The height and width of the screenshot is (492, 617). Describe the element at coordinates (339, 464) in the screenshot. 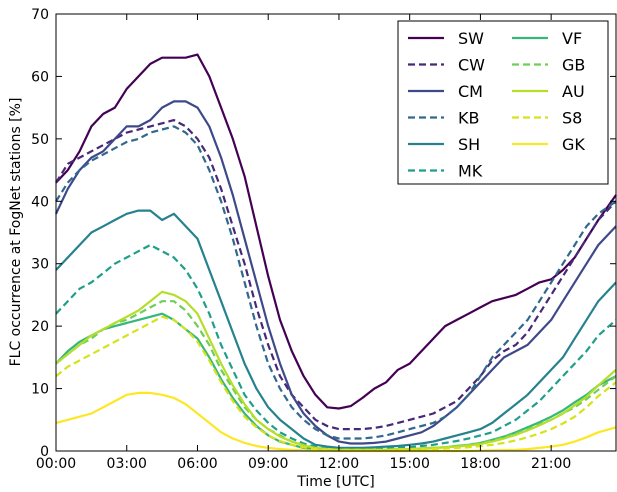

I see `x-tick-label: 12:00` at that location.